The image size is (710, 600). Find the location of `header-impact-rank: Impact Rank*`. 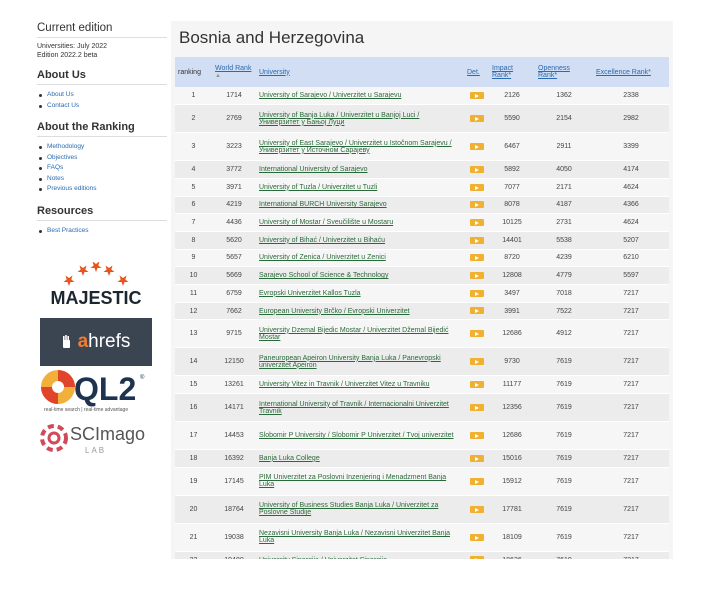

header-impact-rank: Impact Rank* is located at coordinates (512, 72).